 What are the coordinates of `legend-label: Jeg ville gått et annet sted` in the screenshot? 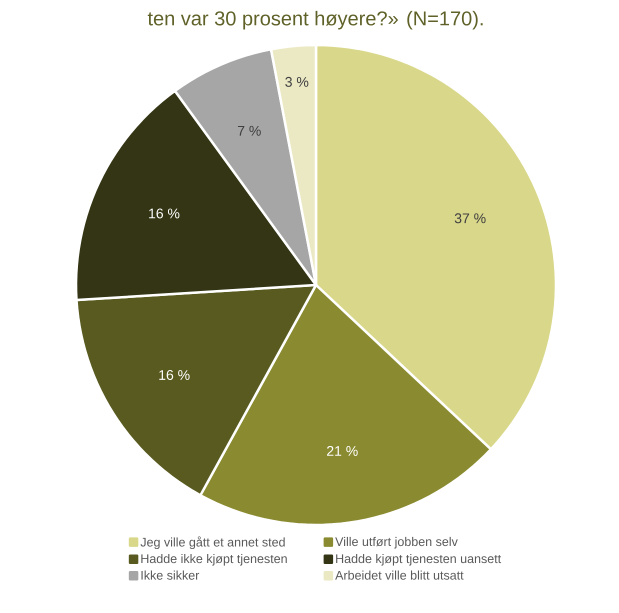 It's located at (212, 543).